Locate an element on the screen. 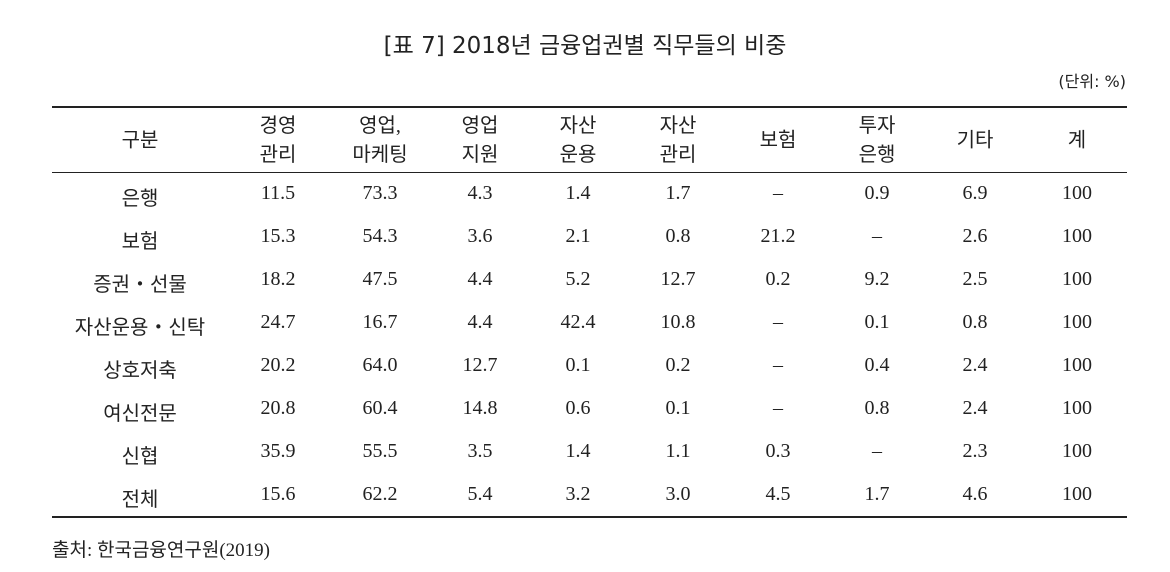 This screenshot has width=1170, height=572. header-rule is located at coordinates (589, 172).